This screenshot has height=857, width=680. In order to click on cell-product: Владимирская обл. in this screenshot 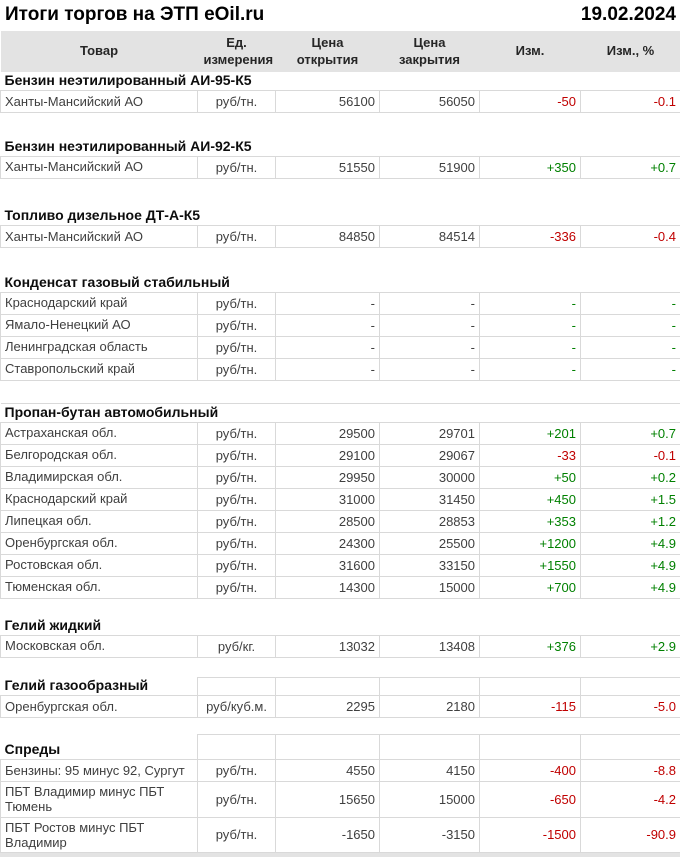, I will do `click(99, 477)`.